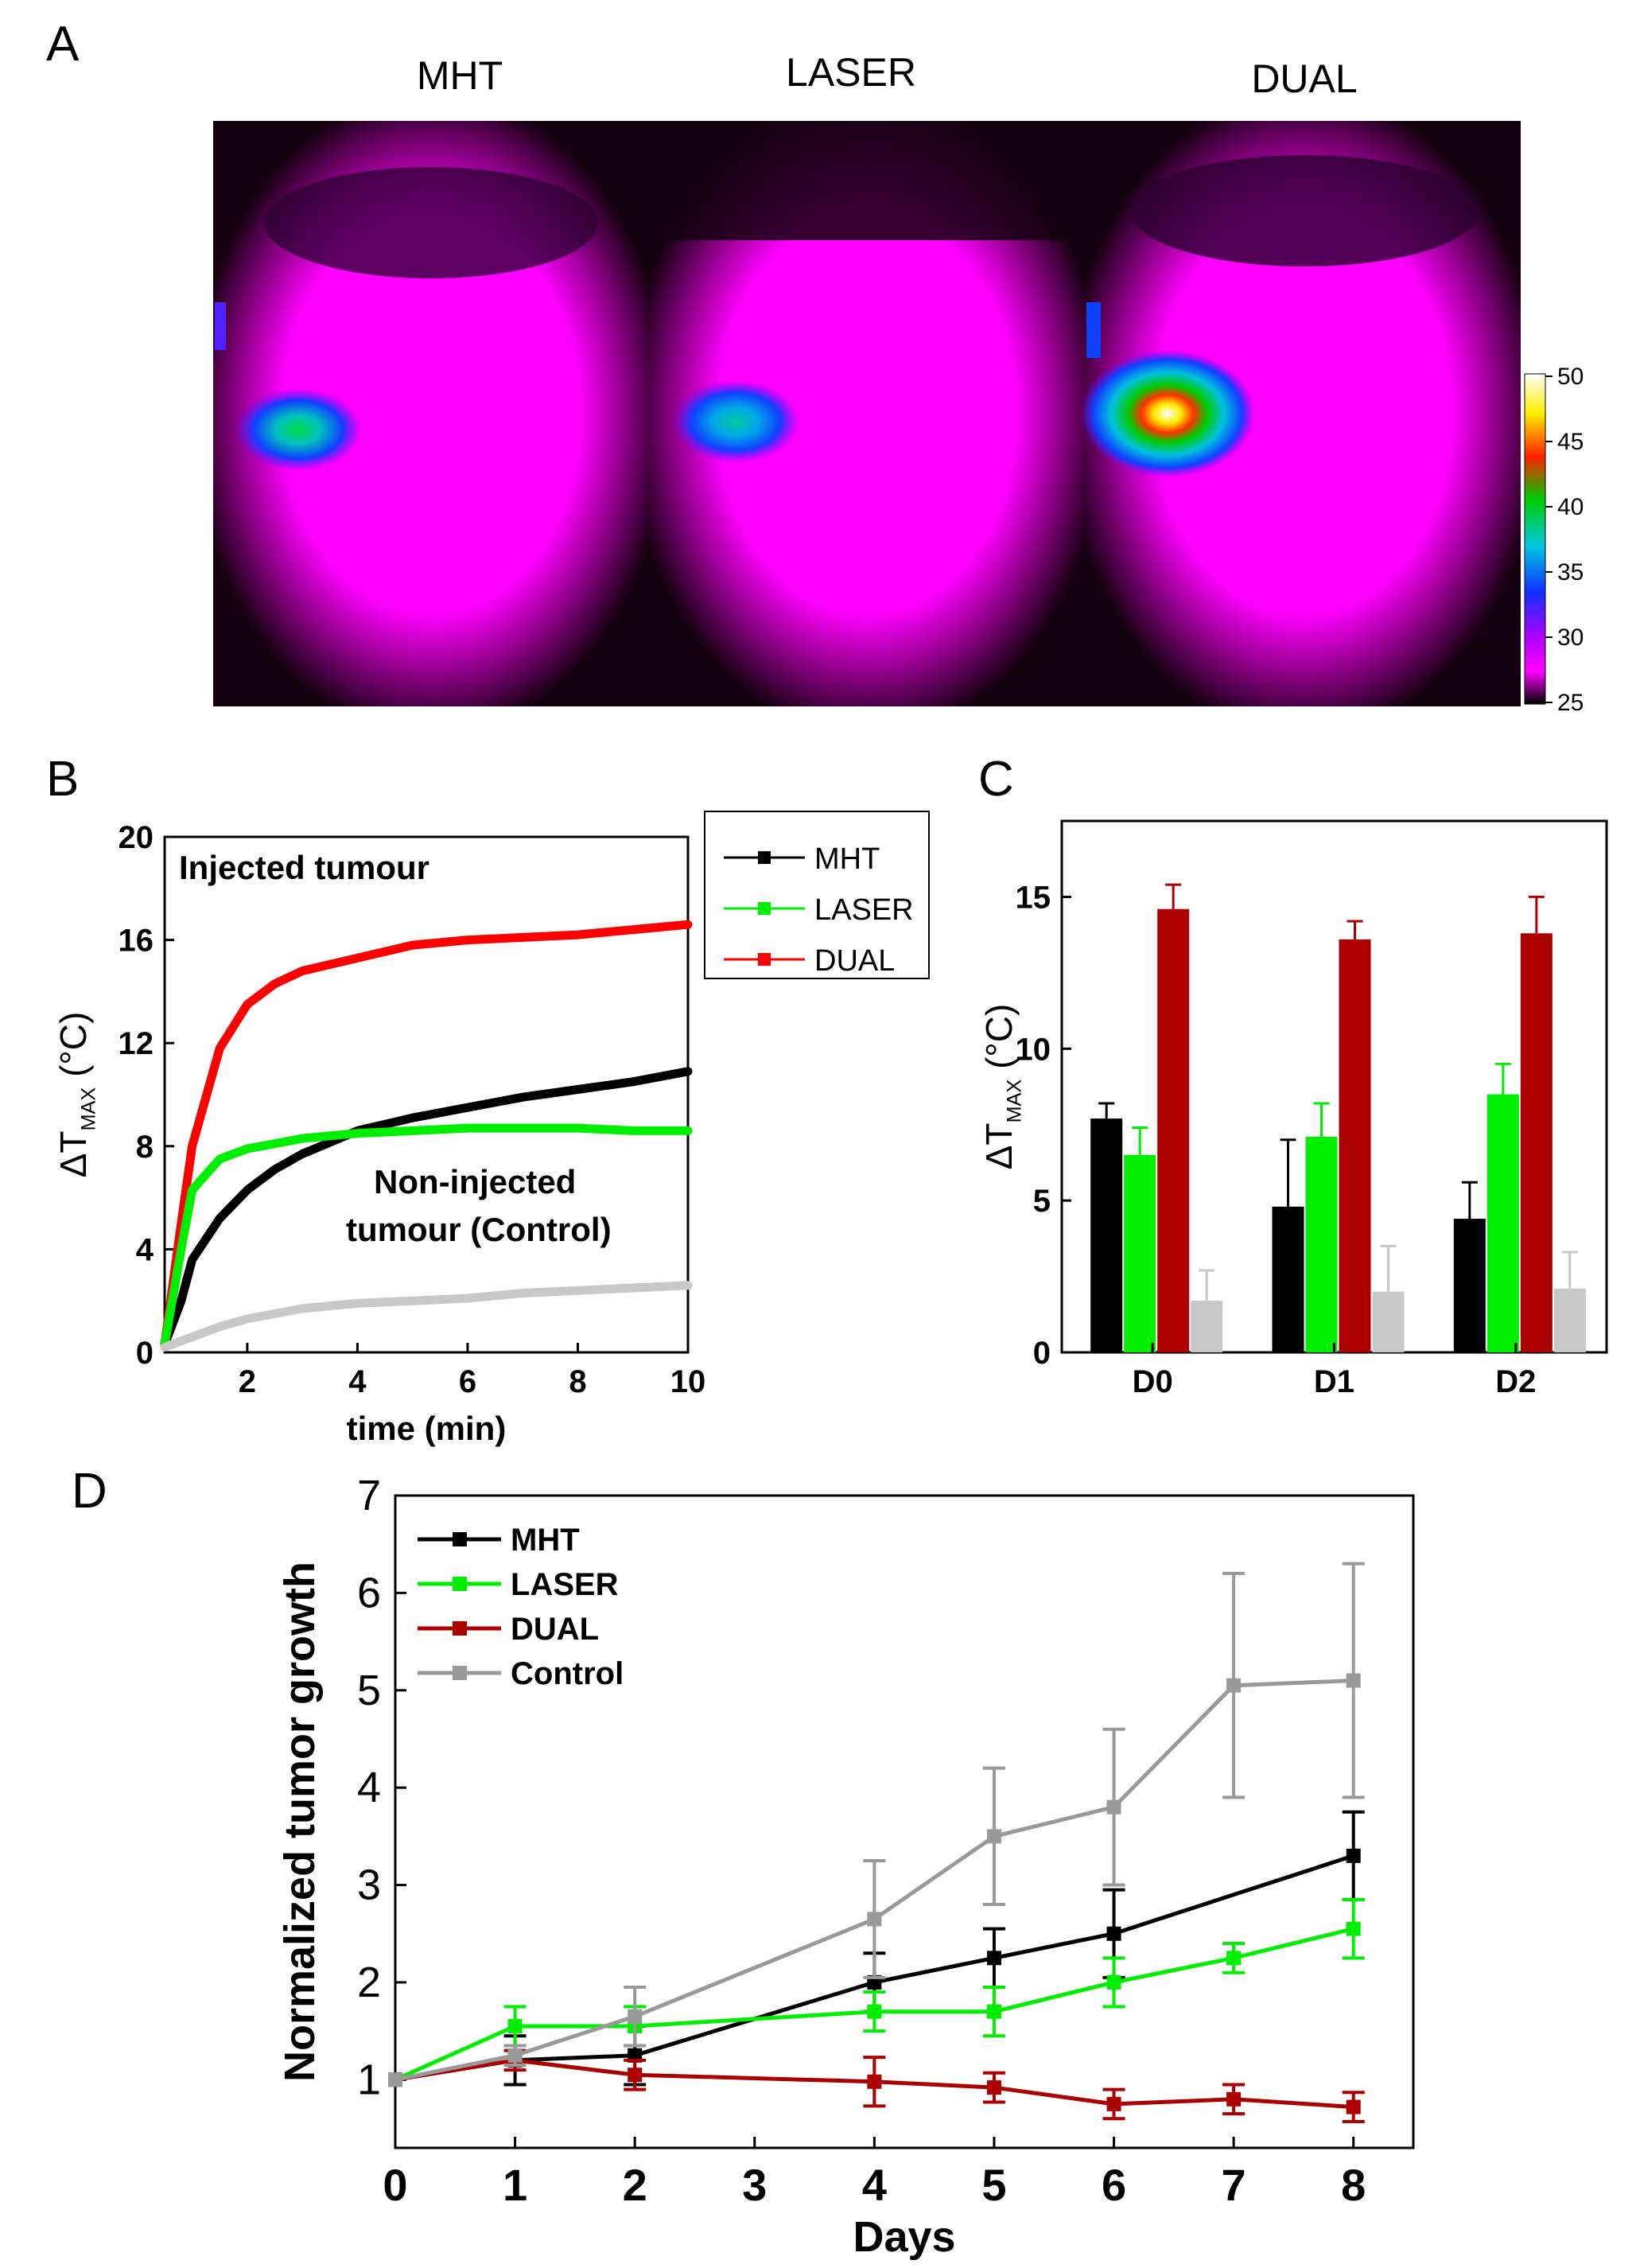  What do you see at coordinates (431, 413) in the screenshot?
I see `thermal-image-mht` at bounding box center [431, 413].